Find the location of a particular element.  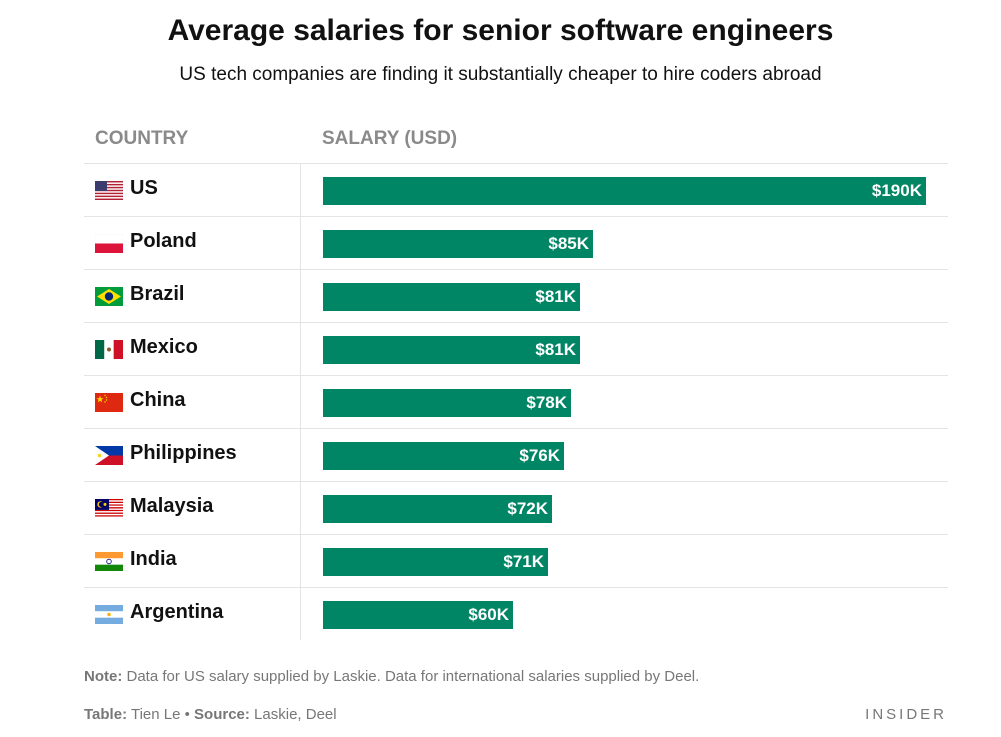

country-label: India is located at coordinates (153, 559).